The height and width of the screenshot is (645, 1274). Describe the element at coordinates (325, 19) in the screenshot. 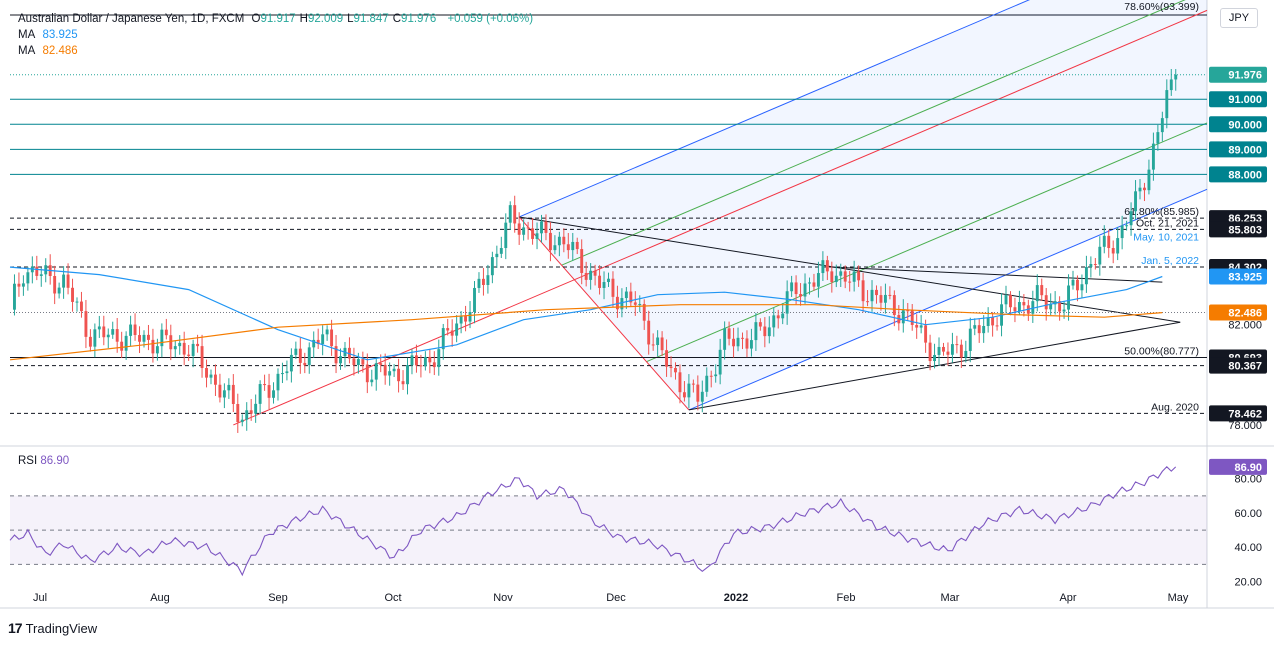

I see `ohlc-value: 92.009` at that location.